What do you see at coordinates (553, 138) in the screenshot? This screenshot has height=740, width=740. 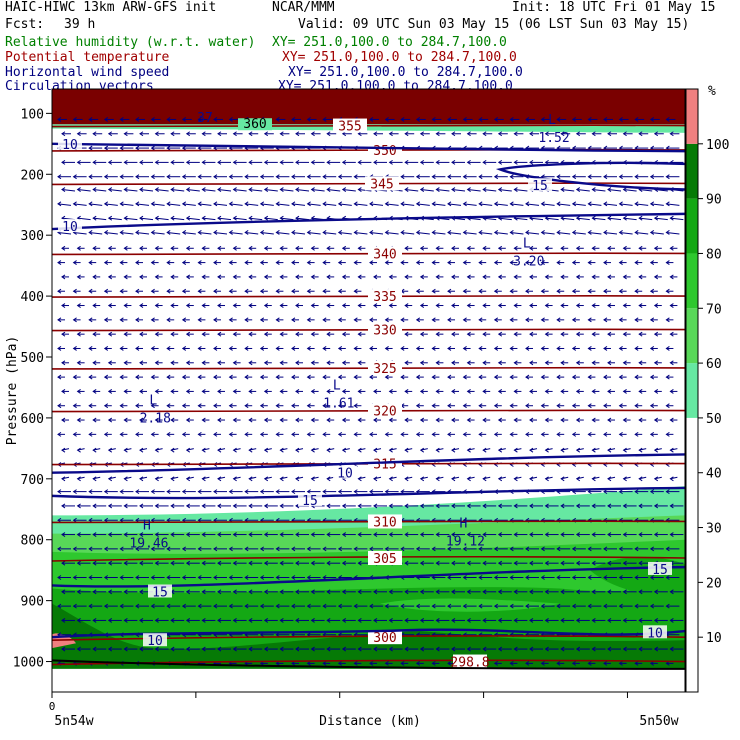 I see `extremum-value-1.52: 1.52` at bounding box center [553, 138].